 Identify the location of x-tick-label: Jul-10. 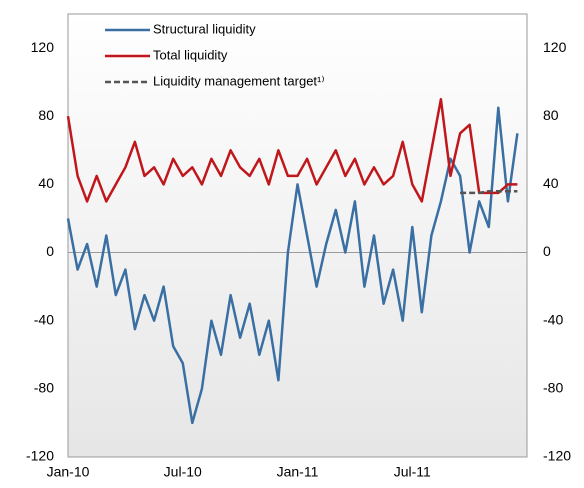
(183, 472).